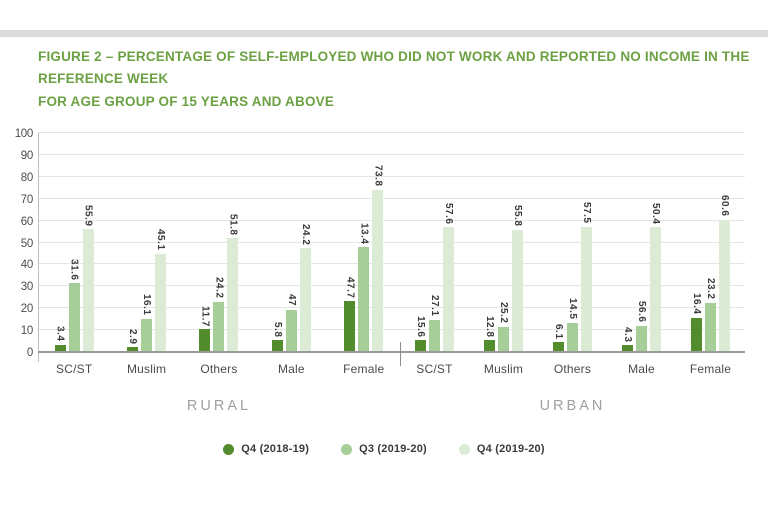 The width and height of the screenshot is (768, 510). What do you see at coordinates (161, 240) in the screenshot?
I see `bar-value-label: 45.1` at bounding box center [161, 240].